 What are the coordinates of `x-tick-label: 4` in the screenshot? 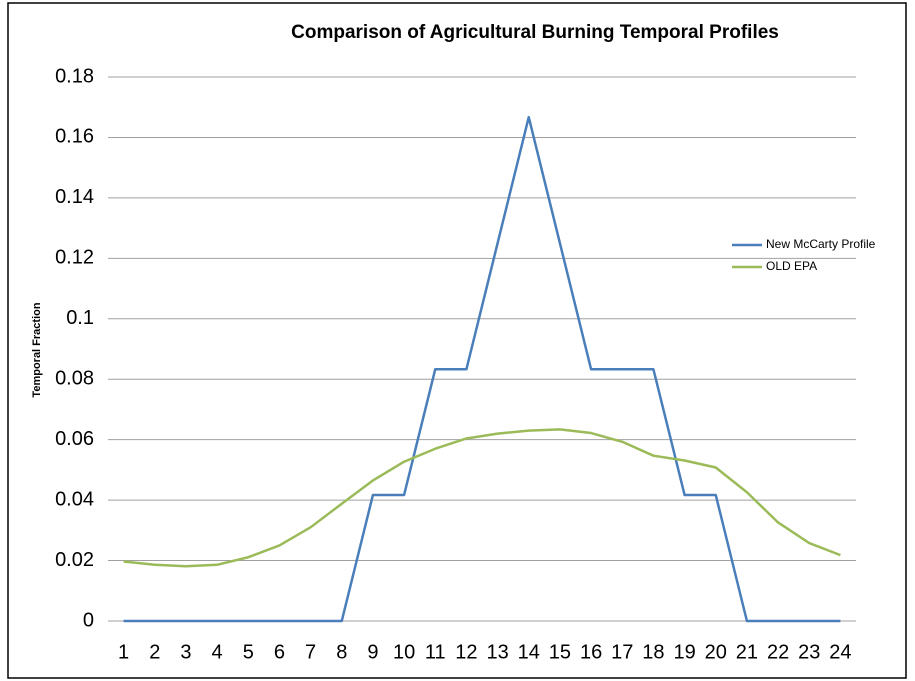 It's located at (217, 652).